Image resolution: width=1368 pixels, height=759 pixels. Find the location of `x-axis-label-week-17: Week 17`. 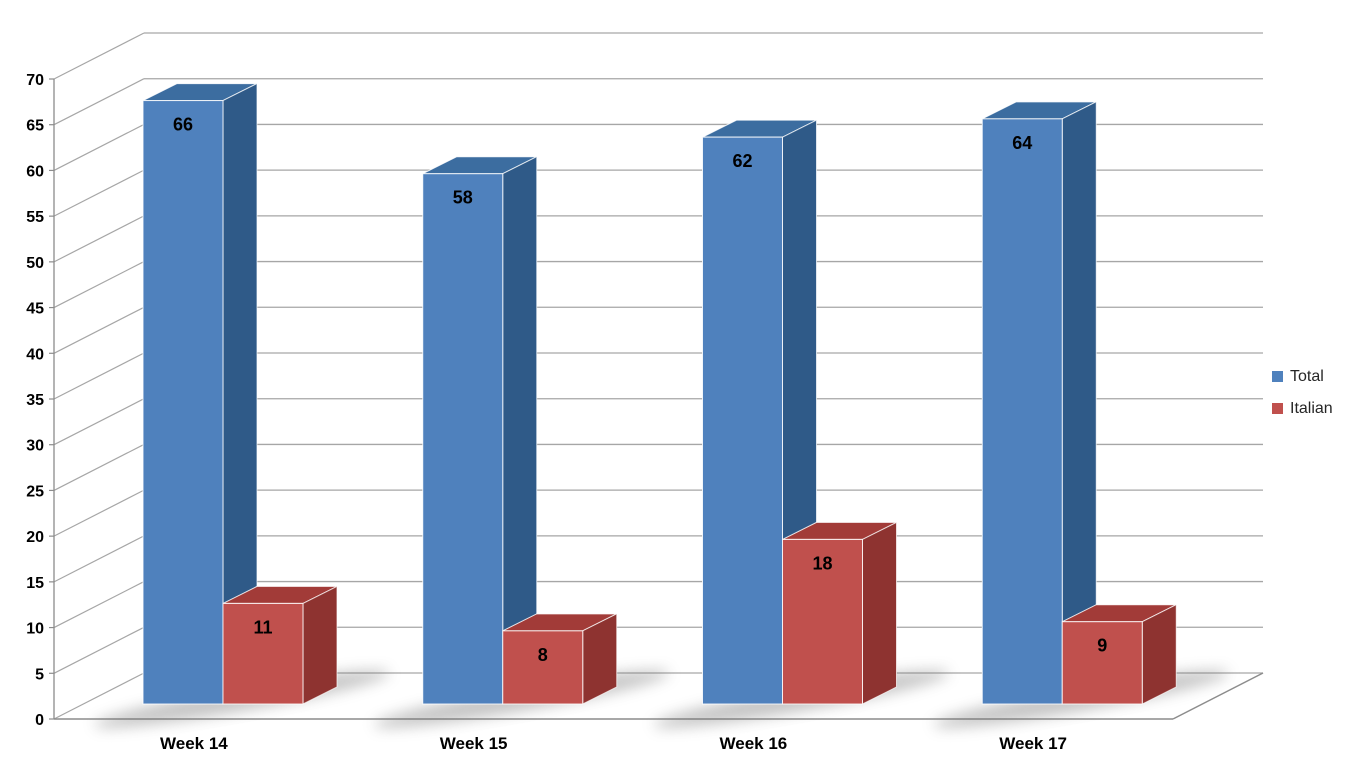

x-axis-label-week-17: Week 17 is located at coordinates (1033, 743).